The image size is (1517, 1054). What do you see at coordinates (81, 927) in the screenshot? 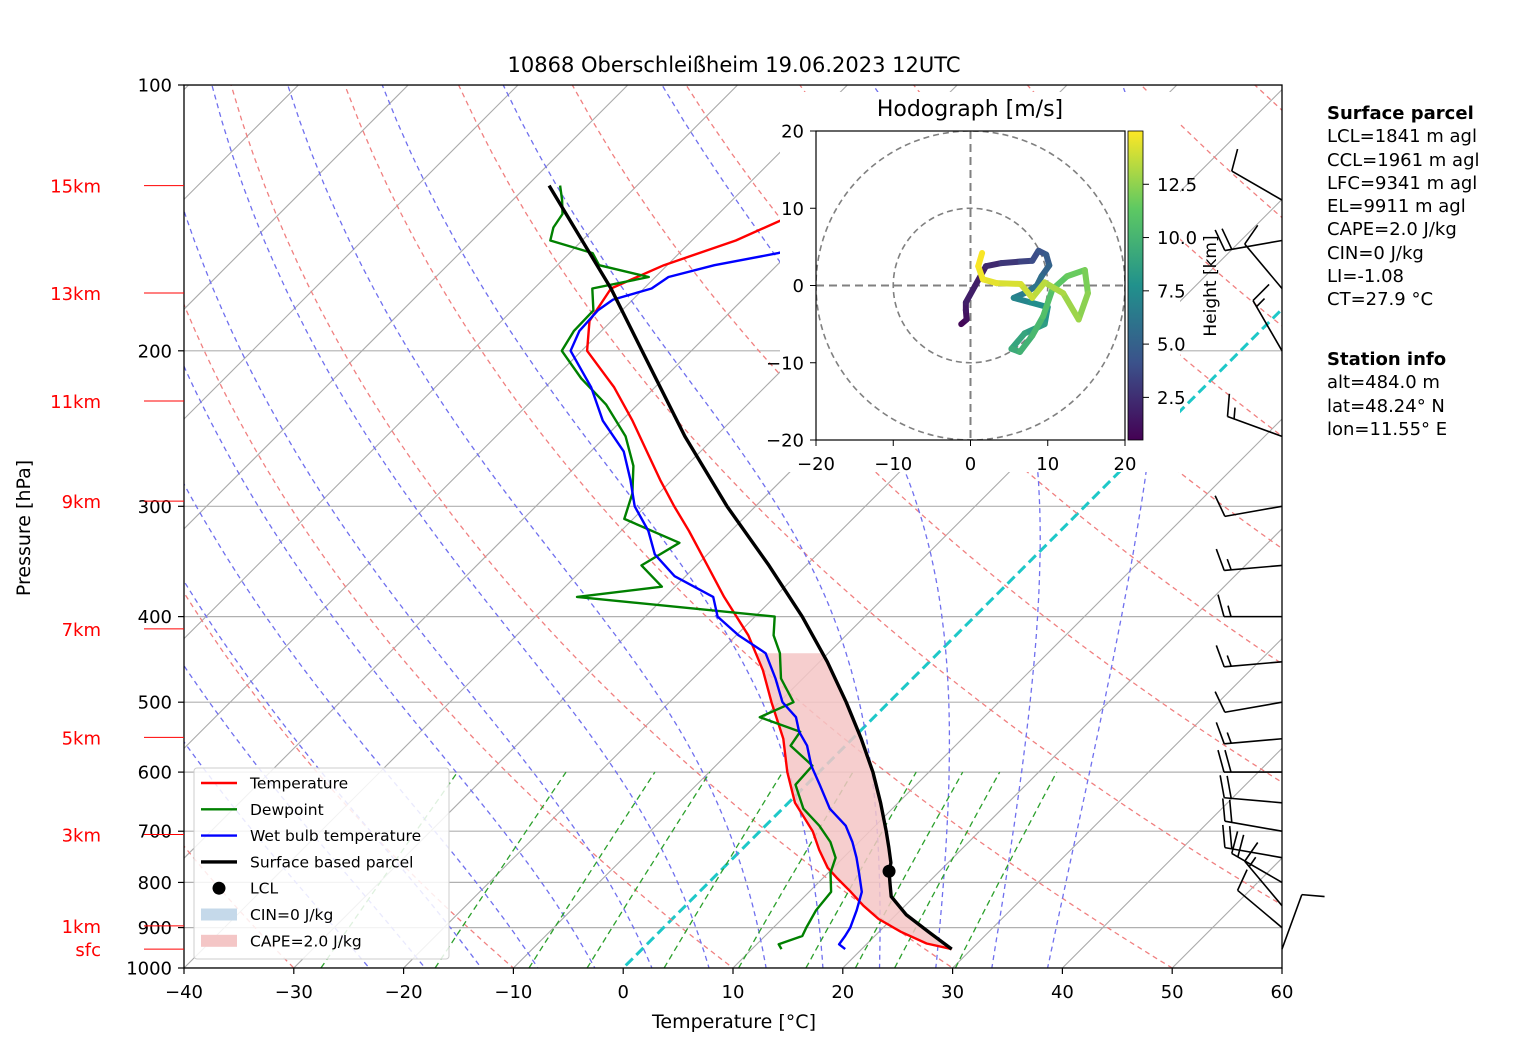
I see `height-label: 1km` at bounding box center [81, 927].